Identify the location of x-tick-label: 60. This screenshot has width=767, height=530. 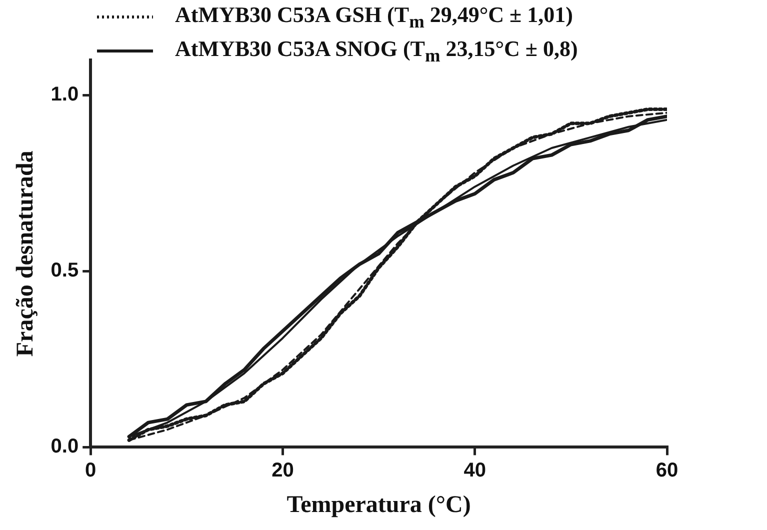
(667, 471).